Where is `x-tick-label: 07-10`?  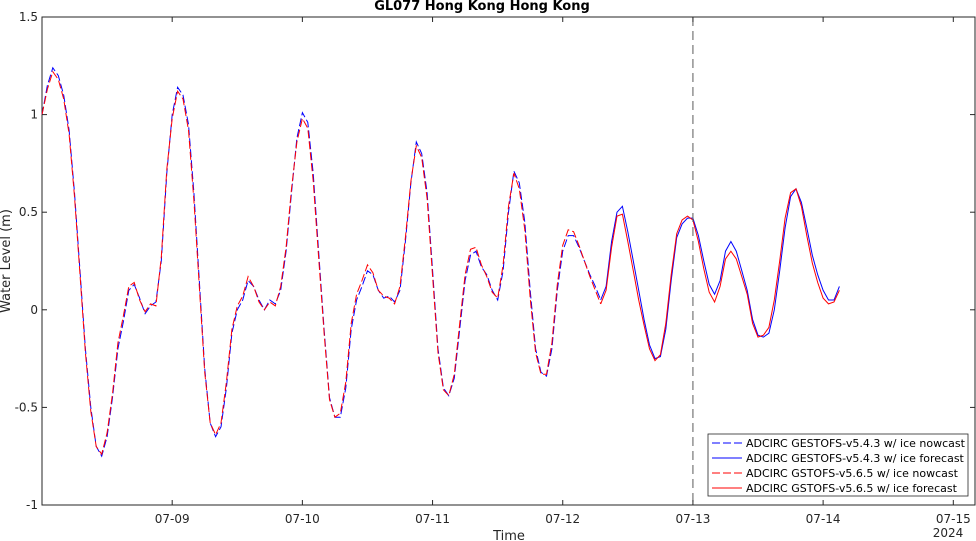 x-tick-label: 07-10 is located at coordinates (302, 519).